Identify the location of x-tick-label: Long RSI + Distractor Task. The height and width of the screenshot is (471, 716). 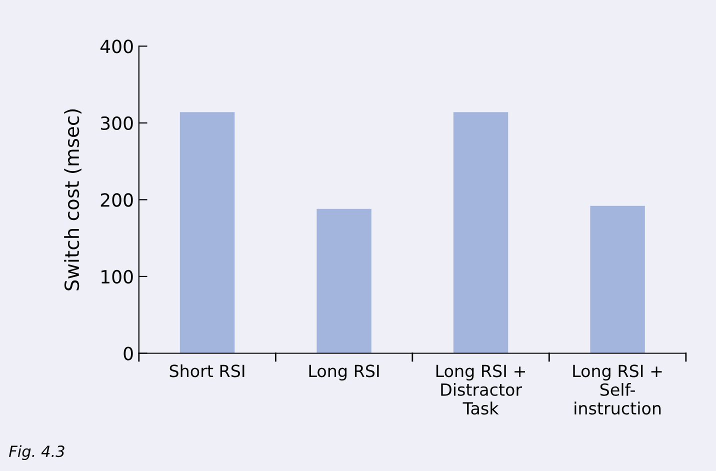
(481, 389).